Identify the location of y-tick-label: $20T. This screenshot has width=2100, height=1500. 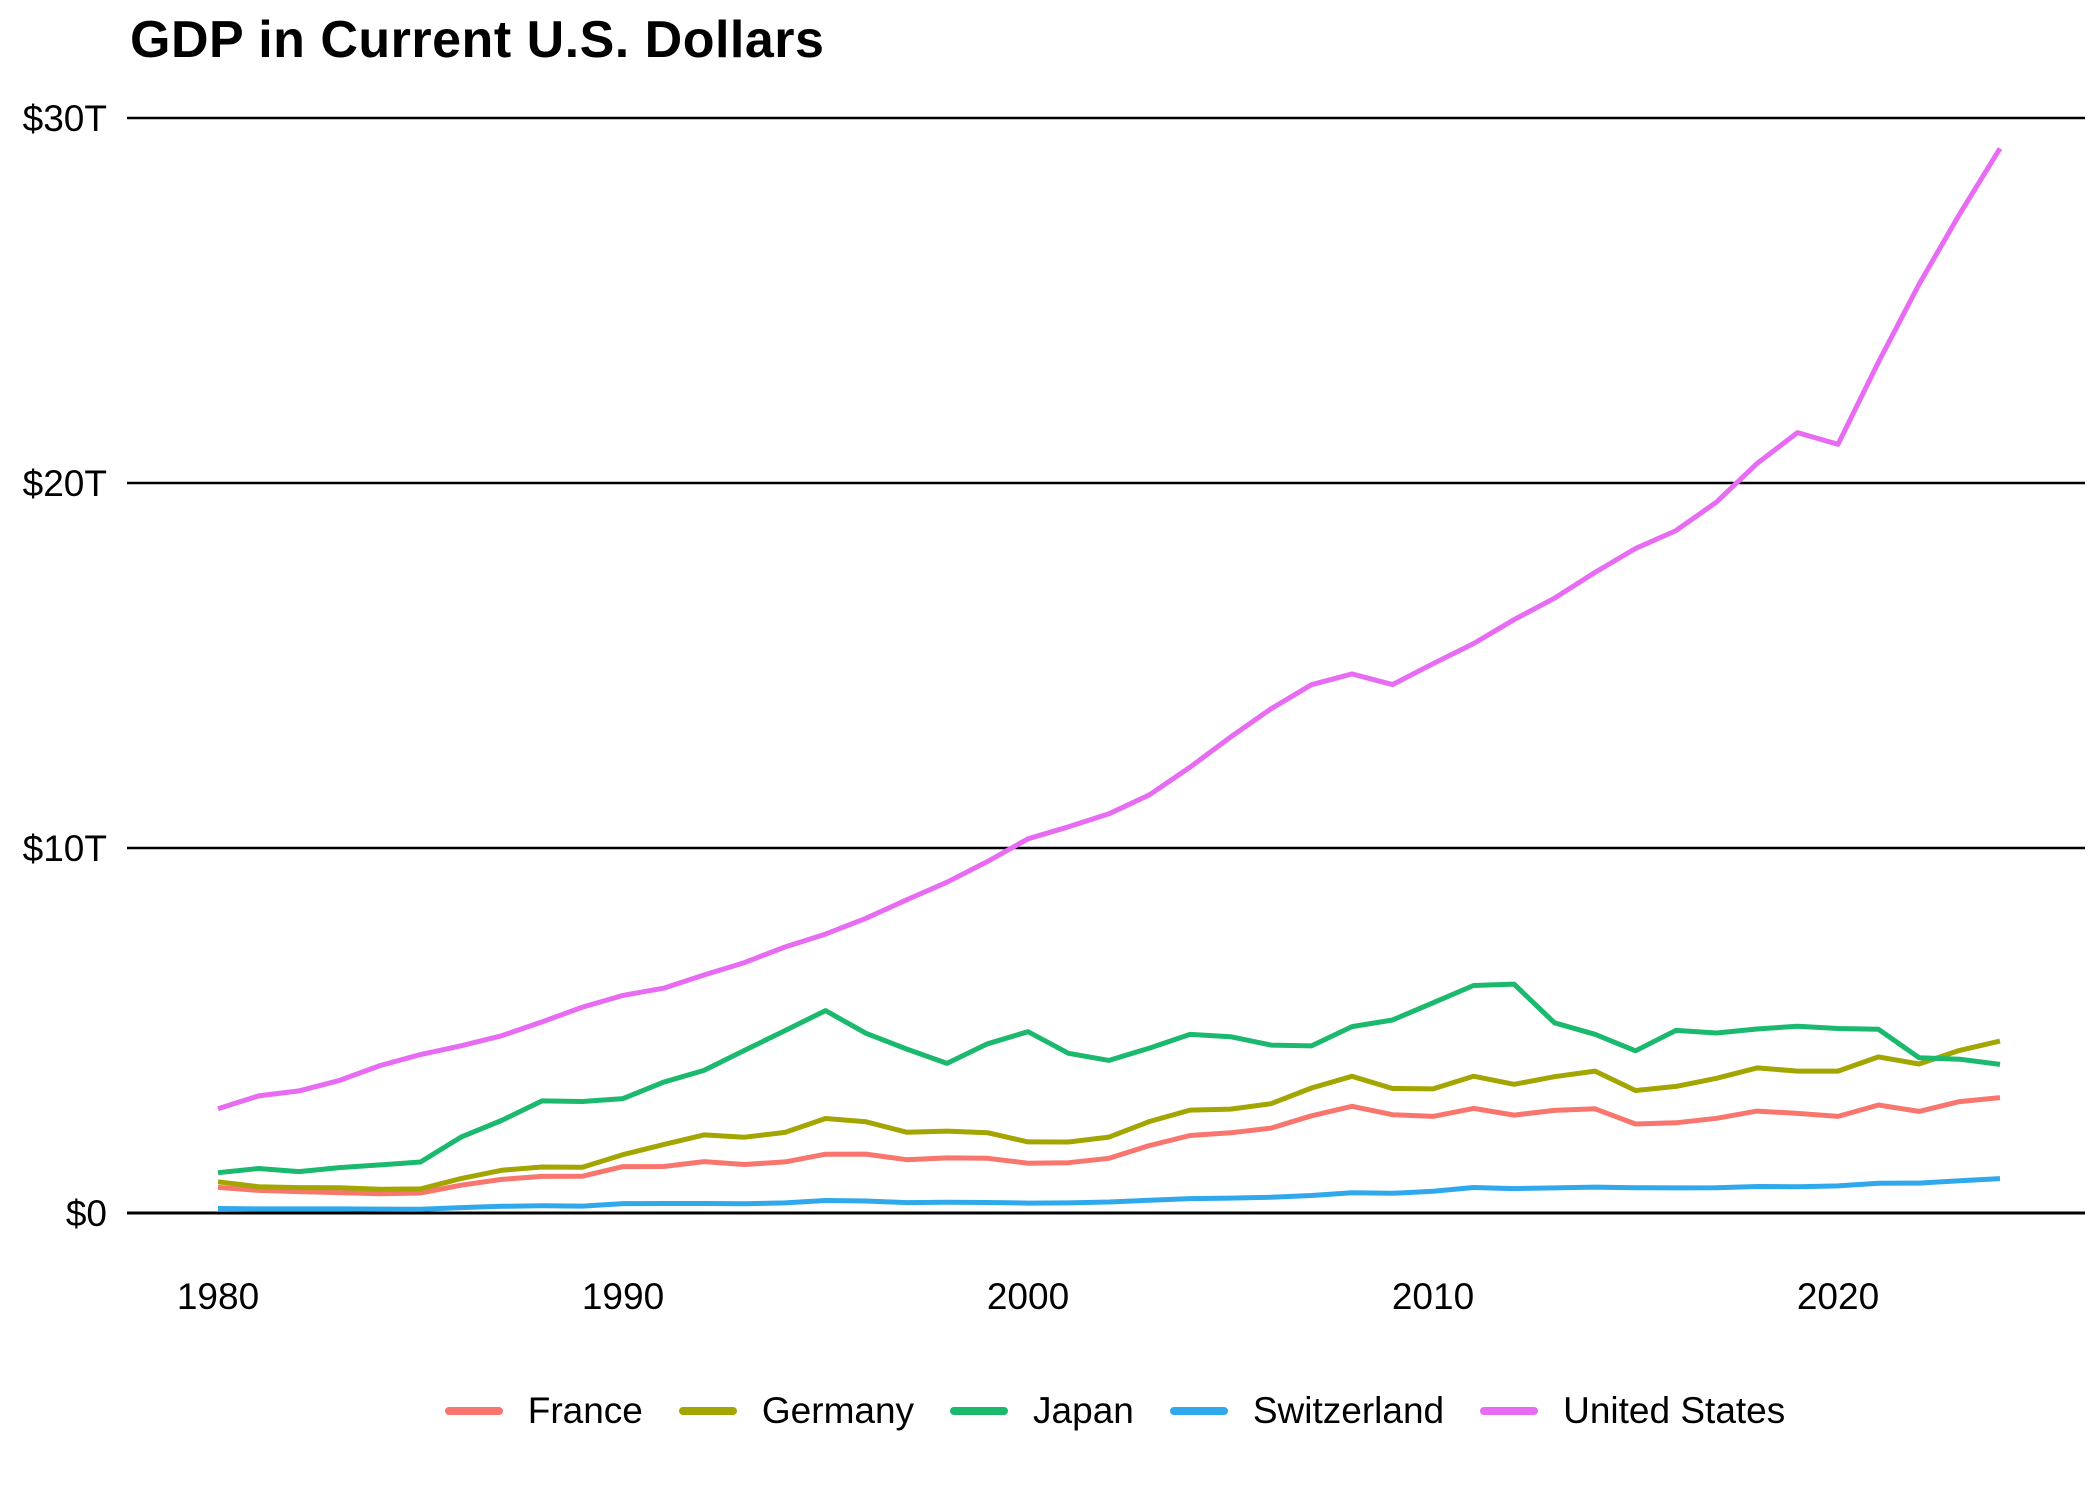
(65, 483).